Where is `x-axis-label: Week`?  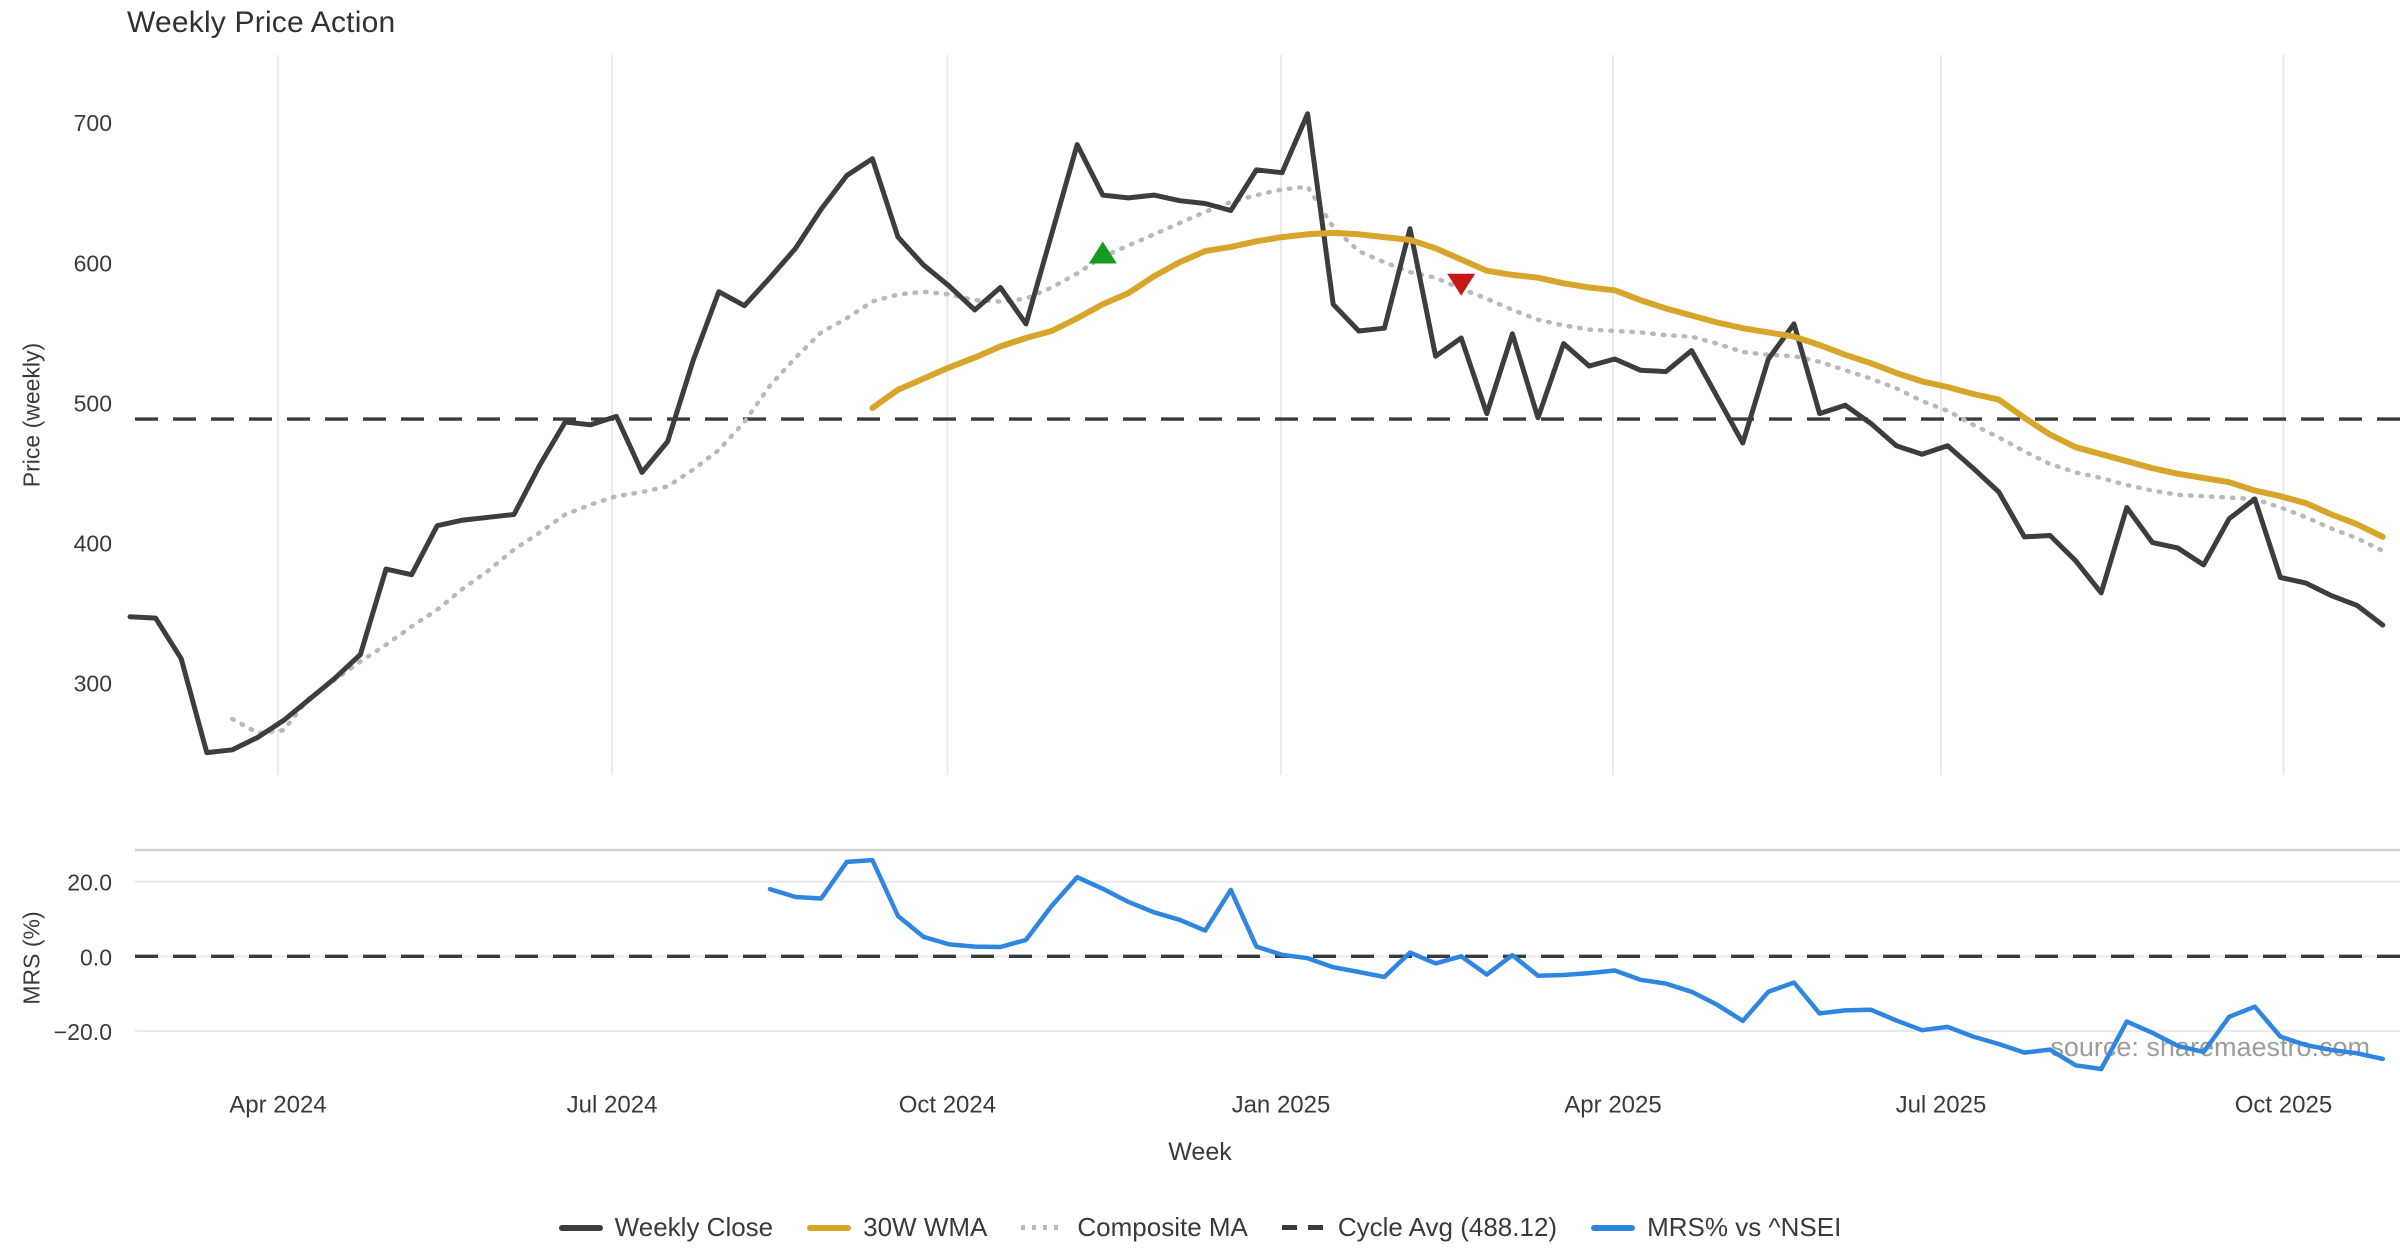 x-axis-label: Week is located at coordinates (1200, 1152).